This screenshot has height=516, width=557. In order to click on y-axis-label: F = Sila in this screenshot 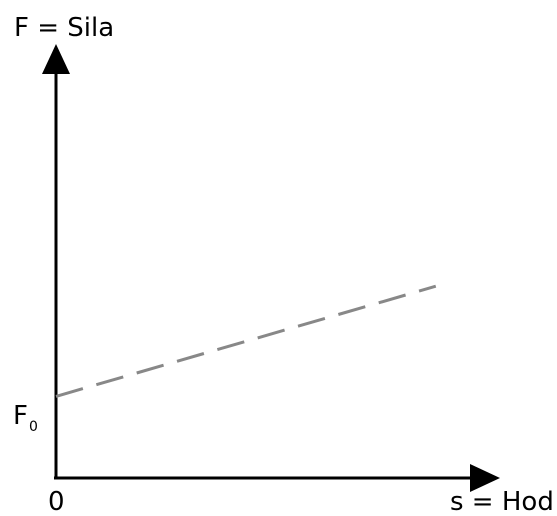, I will do `click(64, 28)`.